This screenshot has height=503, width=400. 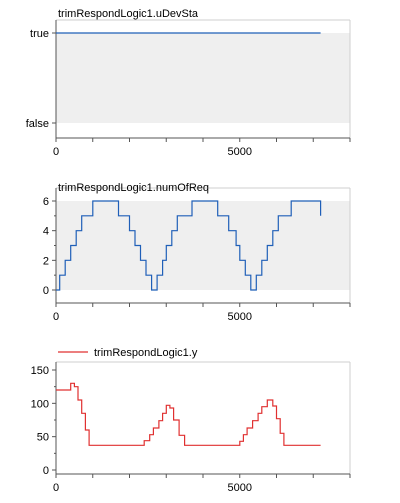 What do you see at coordinates (40, 371) in the screenshot?
I see `y-tick-label: 150` at bounding box center [40, 371].